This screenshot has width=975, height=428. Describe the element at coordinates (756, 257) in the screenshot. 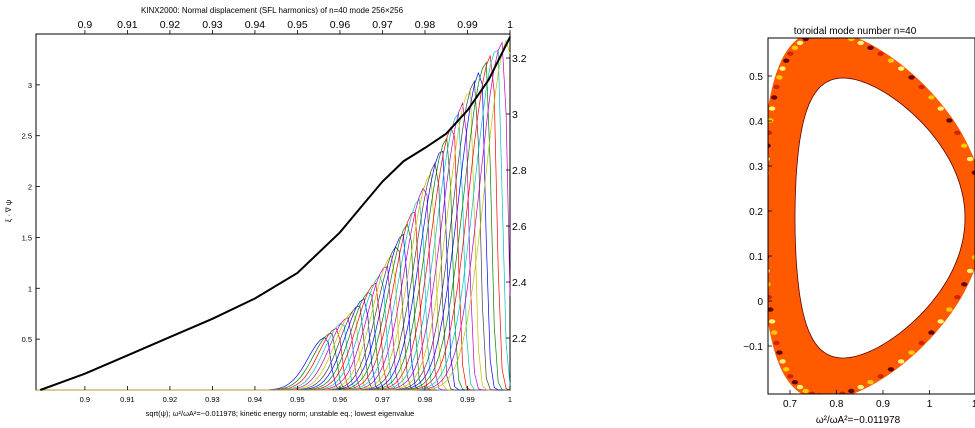

I see `y-tick-label: 0.1` at that location.